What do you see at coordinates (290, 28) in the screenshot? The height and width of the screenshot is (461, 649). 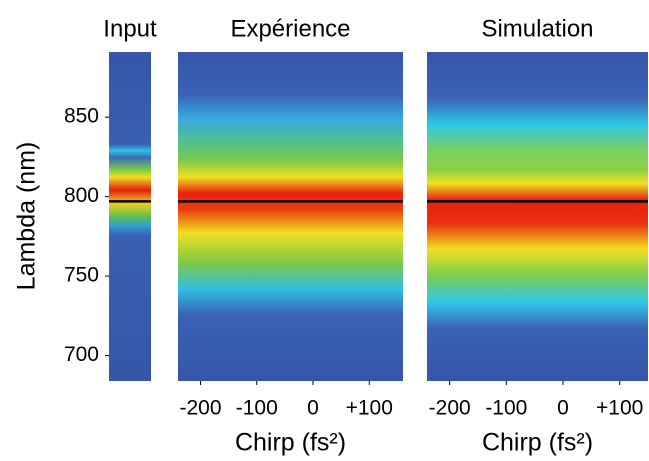 I see `panel-title: Expérience` at bounding box center [290, 28].